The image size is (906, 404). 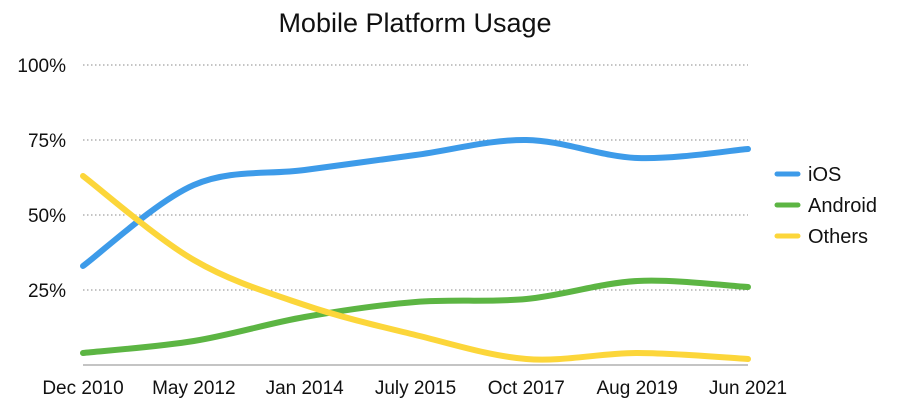 What do you see at coordinates (842, 206) in the screenshot?
I see `legend-label-android: Android` at bounding box center [842, 206].